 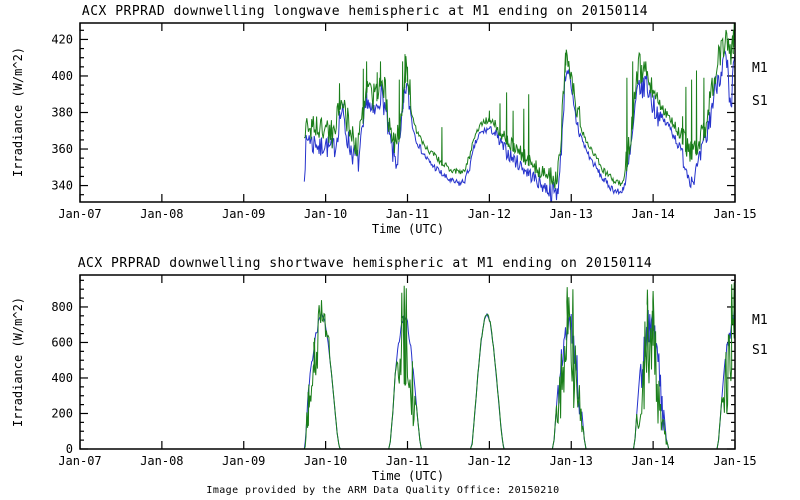 What do you see at coordinates (18, 362) in the screenshot?
I see `shortwave-yaxis-label: Irradiance (W/m^2)` at bounding box center [18, 362].